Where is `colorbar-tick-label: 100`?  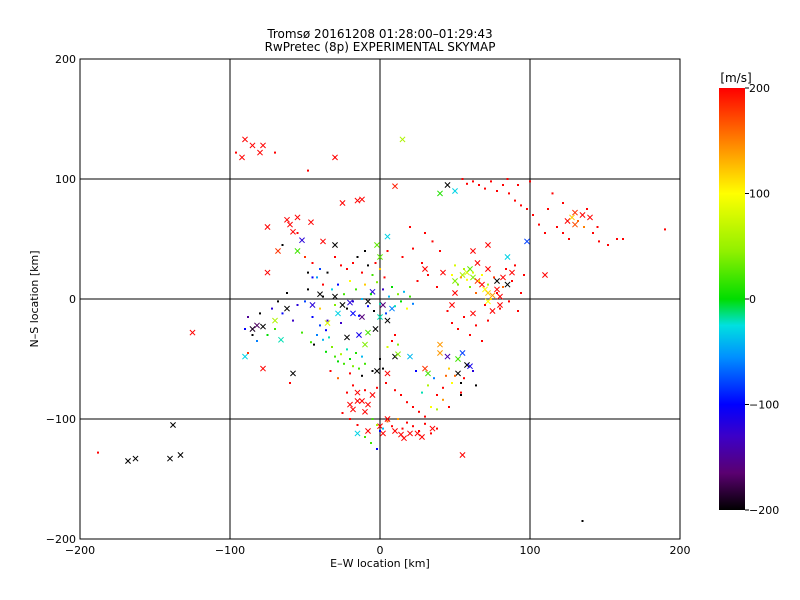
colorbar-tick-label: 100 is located at coordinates (759, 194).